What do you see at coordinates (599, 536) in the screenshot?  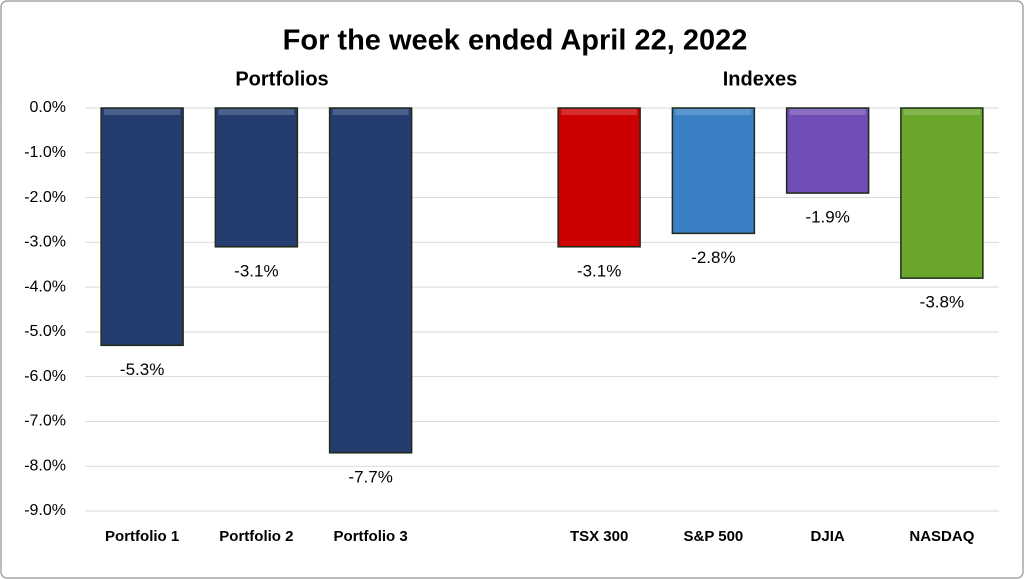 I see `x-tick-label: TSX 300` at bounding box center [599, 536].